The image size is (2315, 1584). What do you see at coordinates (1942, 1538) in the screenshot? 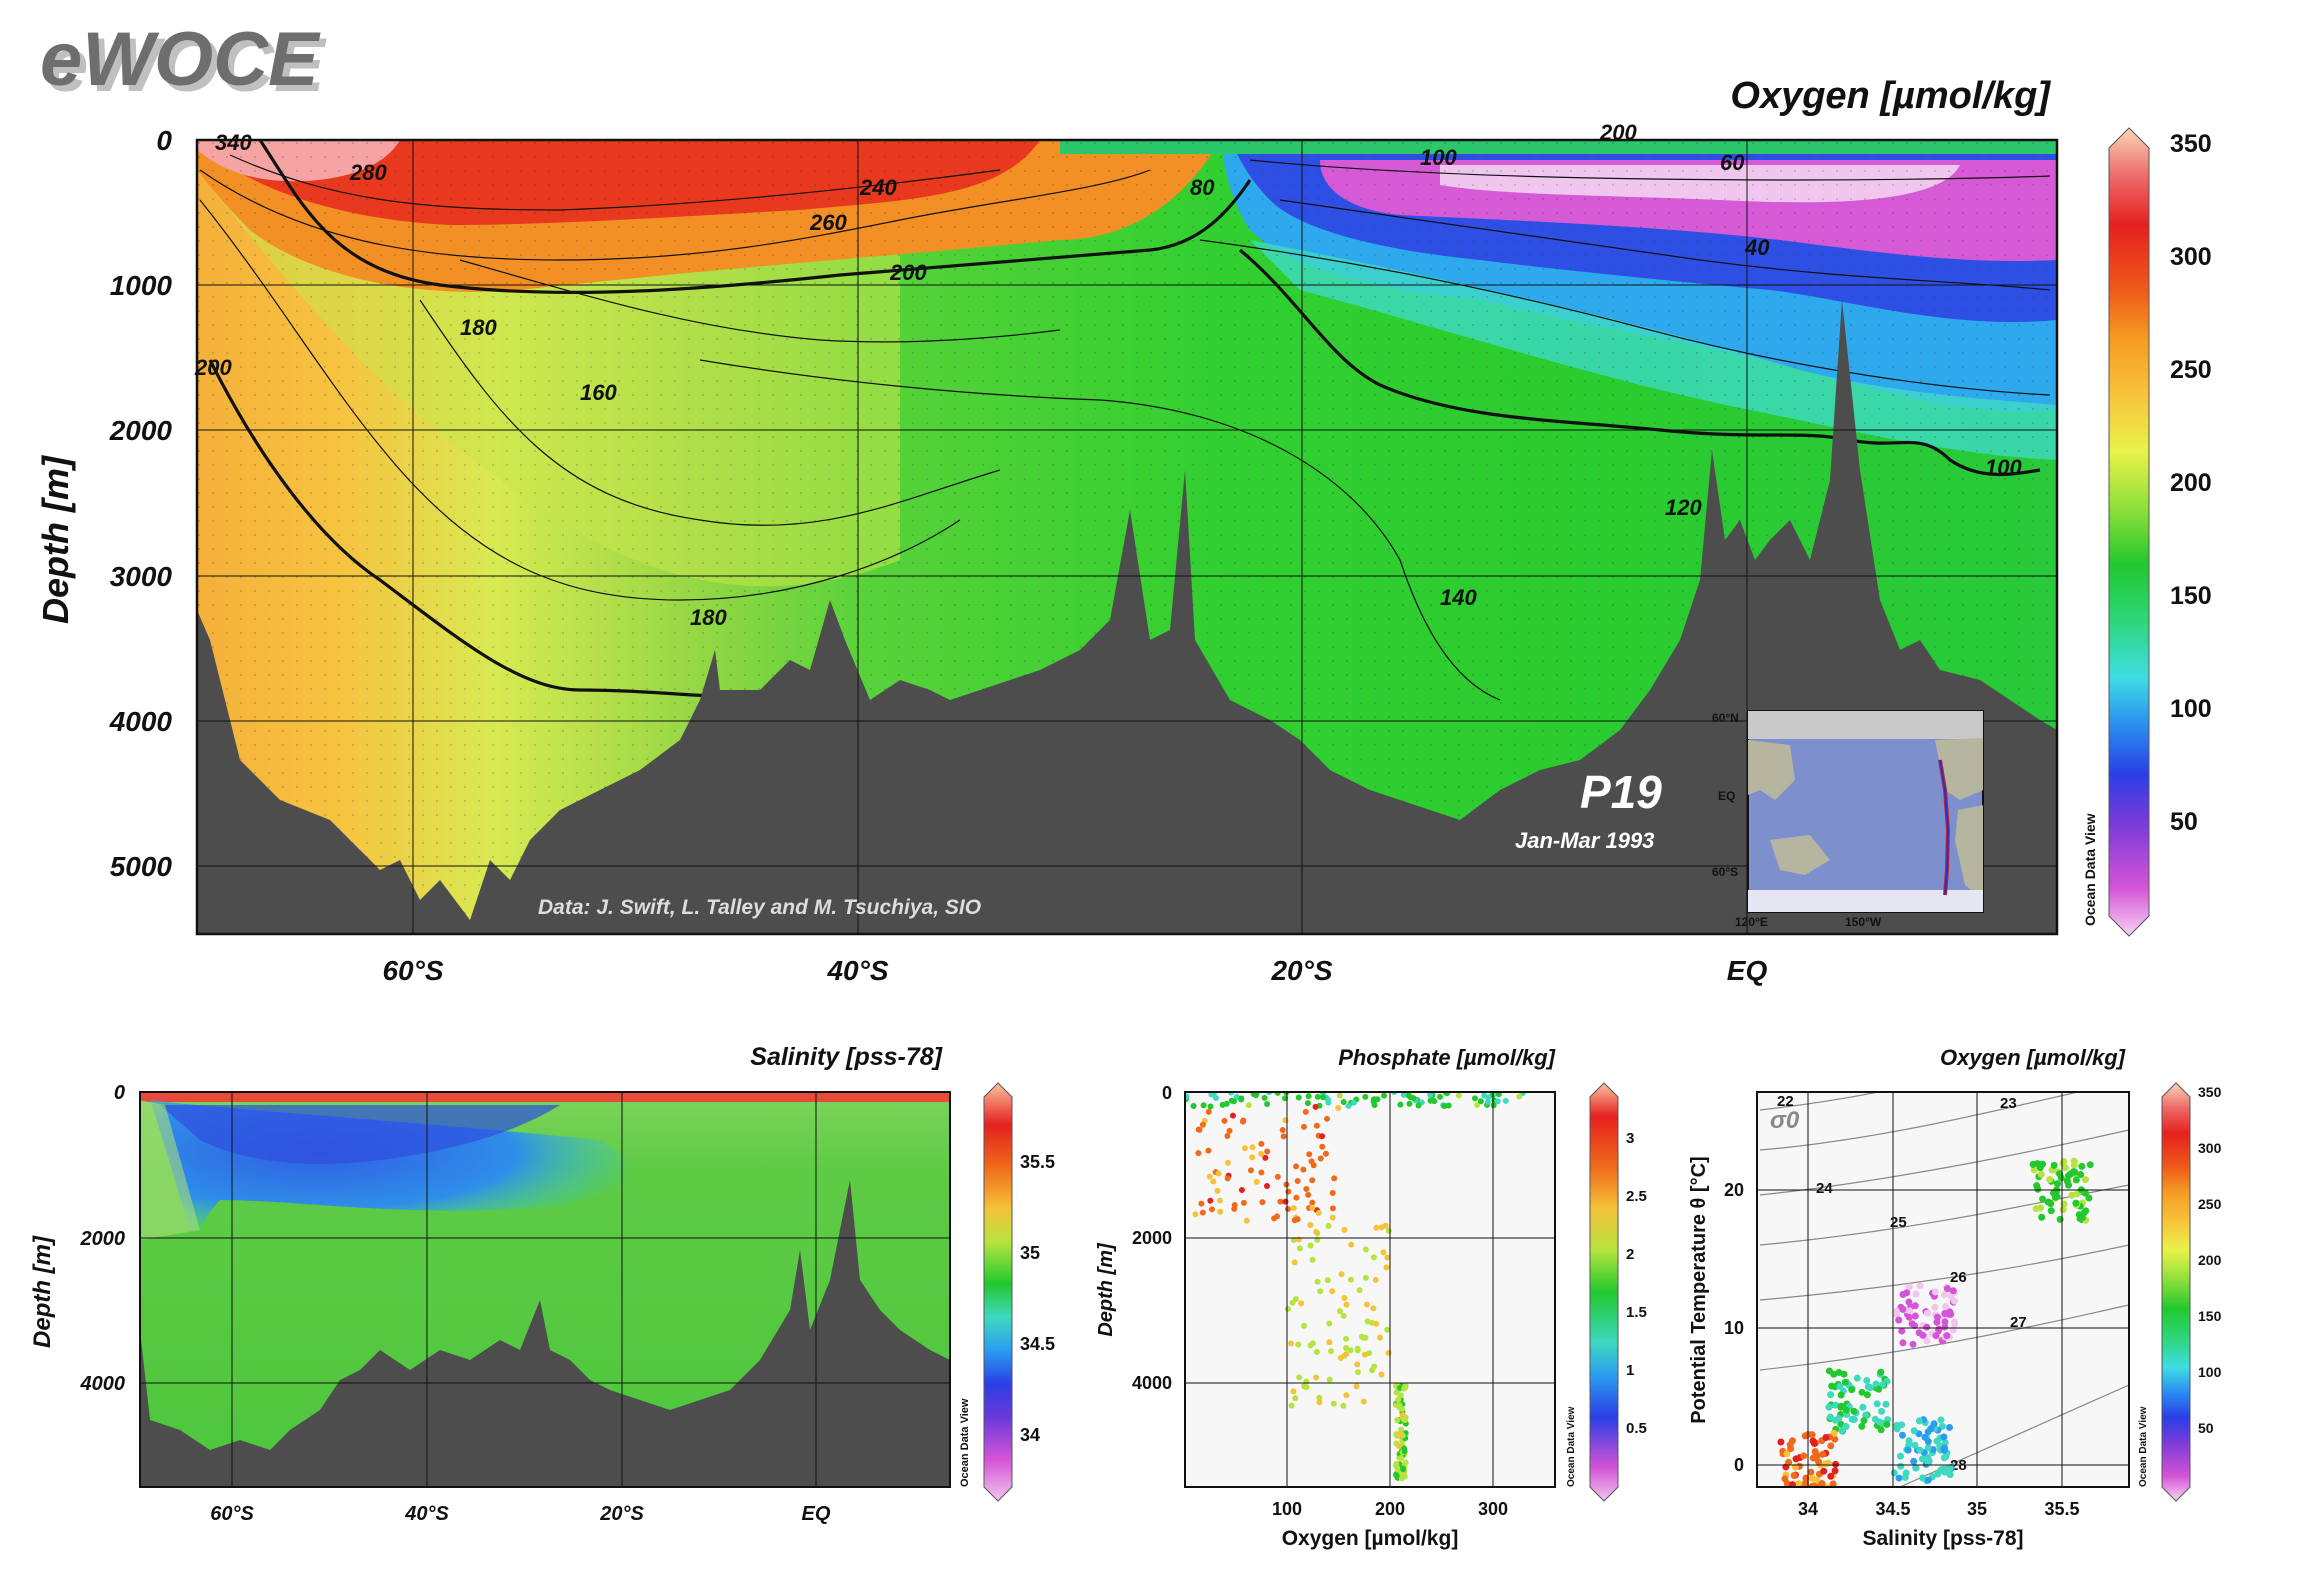
I see `ts-x-axis-label: Salinity [pss-78]` at bounding box center [1942, 1538].